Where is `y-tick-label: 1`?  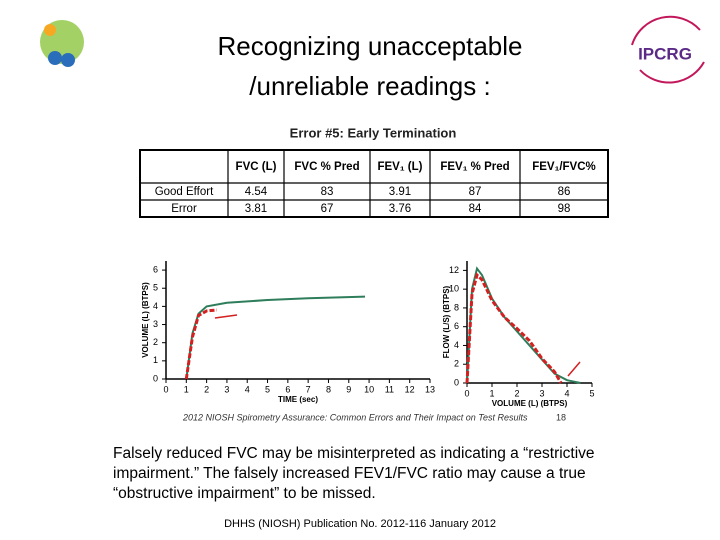
y-tick-label: 1 is located at coordinates (155, 360).